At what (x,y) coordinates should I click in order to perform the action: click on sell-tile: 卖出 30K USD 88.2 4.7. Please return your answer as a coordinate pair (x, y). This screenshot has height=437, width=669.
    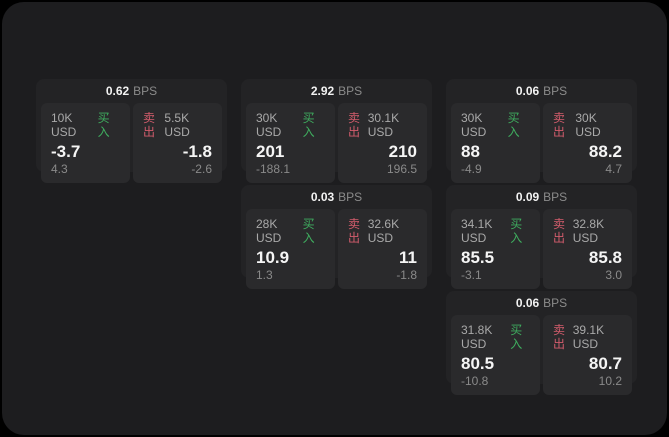
    Looking at the image, I should click on (587, 143).